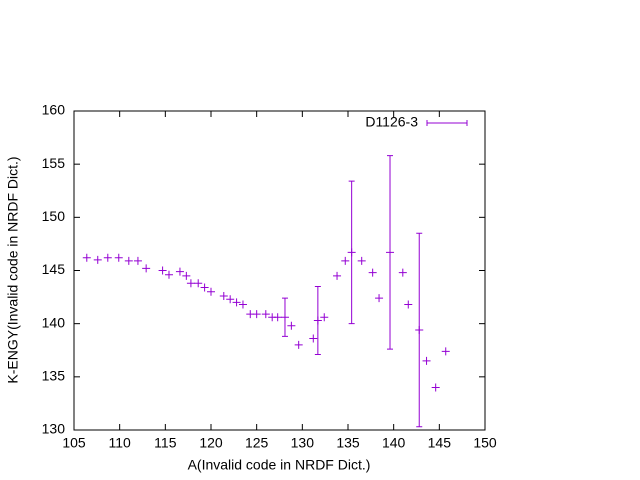 The width and height of the screenshot is (640, 480). I want to click on x-axis-label: A(Invalid code in NRDF Dict.), so click(279, 465).